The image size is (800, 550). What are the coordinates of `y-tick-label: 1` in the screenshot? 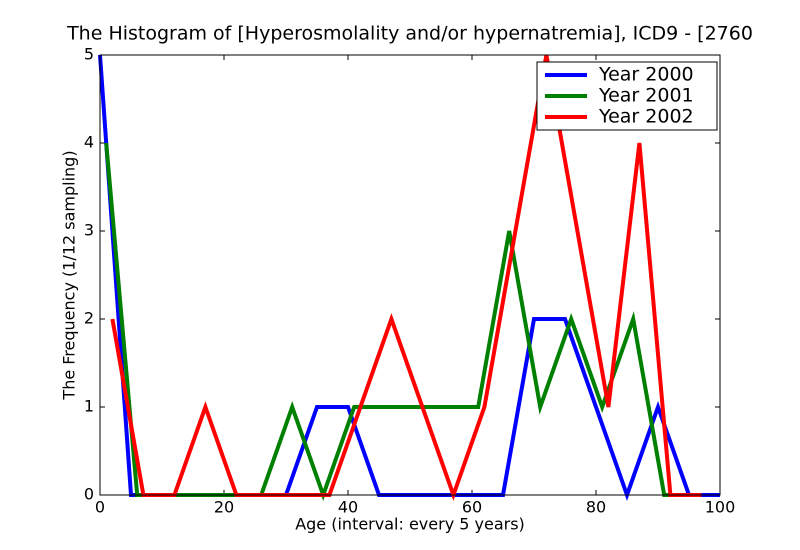 It's located at (89, 406).